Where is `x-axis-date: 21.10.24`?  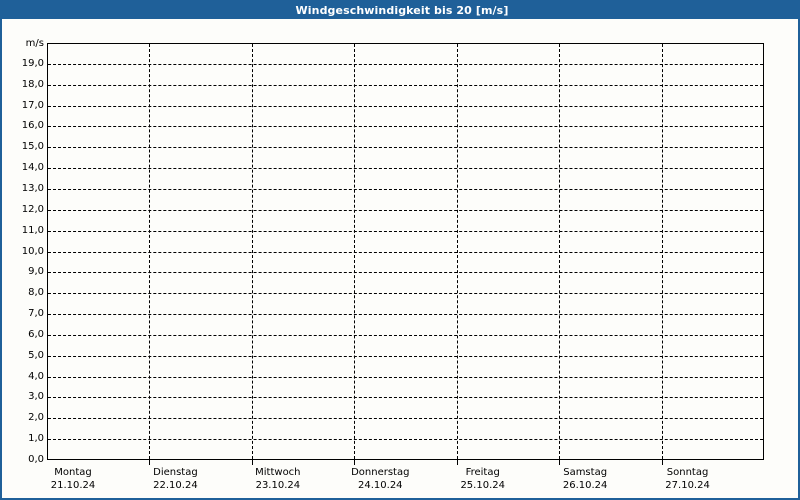 x-axis-date: 21.10.24 is located at coordinates (73, 485).